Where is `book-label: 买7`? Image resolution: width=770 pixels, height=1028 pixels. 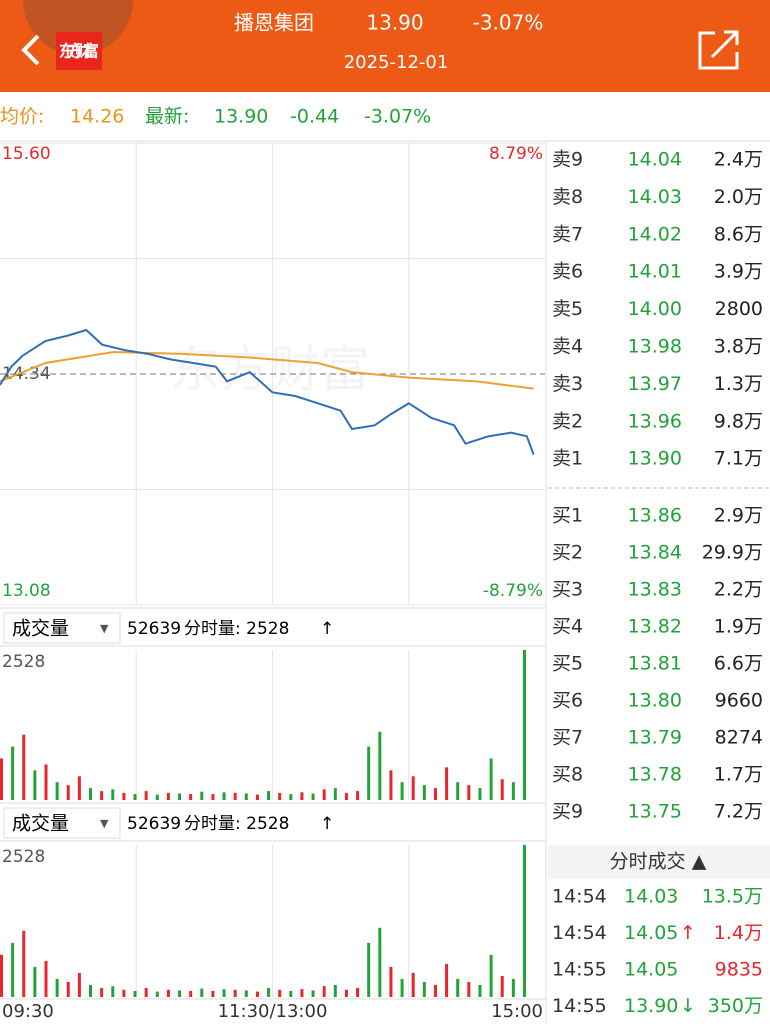
book-label: 买7 is located at coordinates (567, 738).